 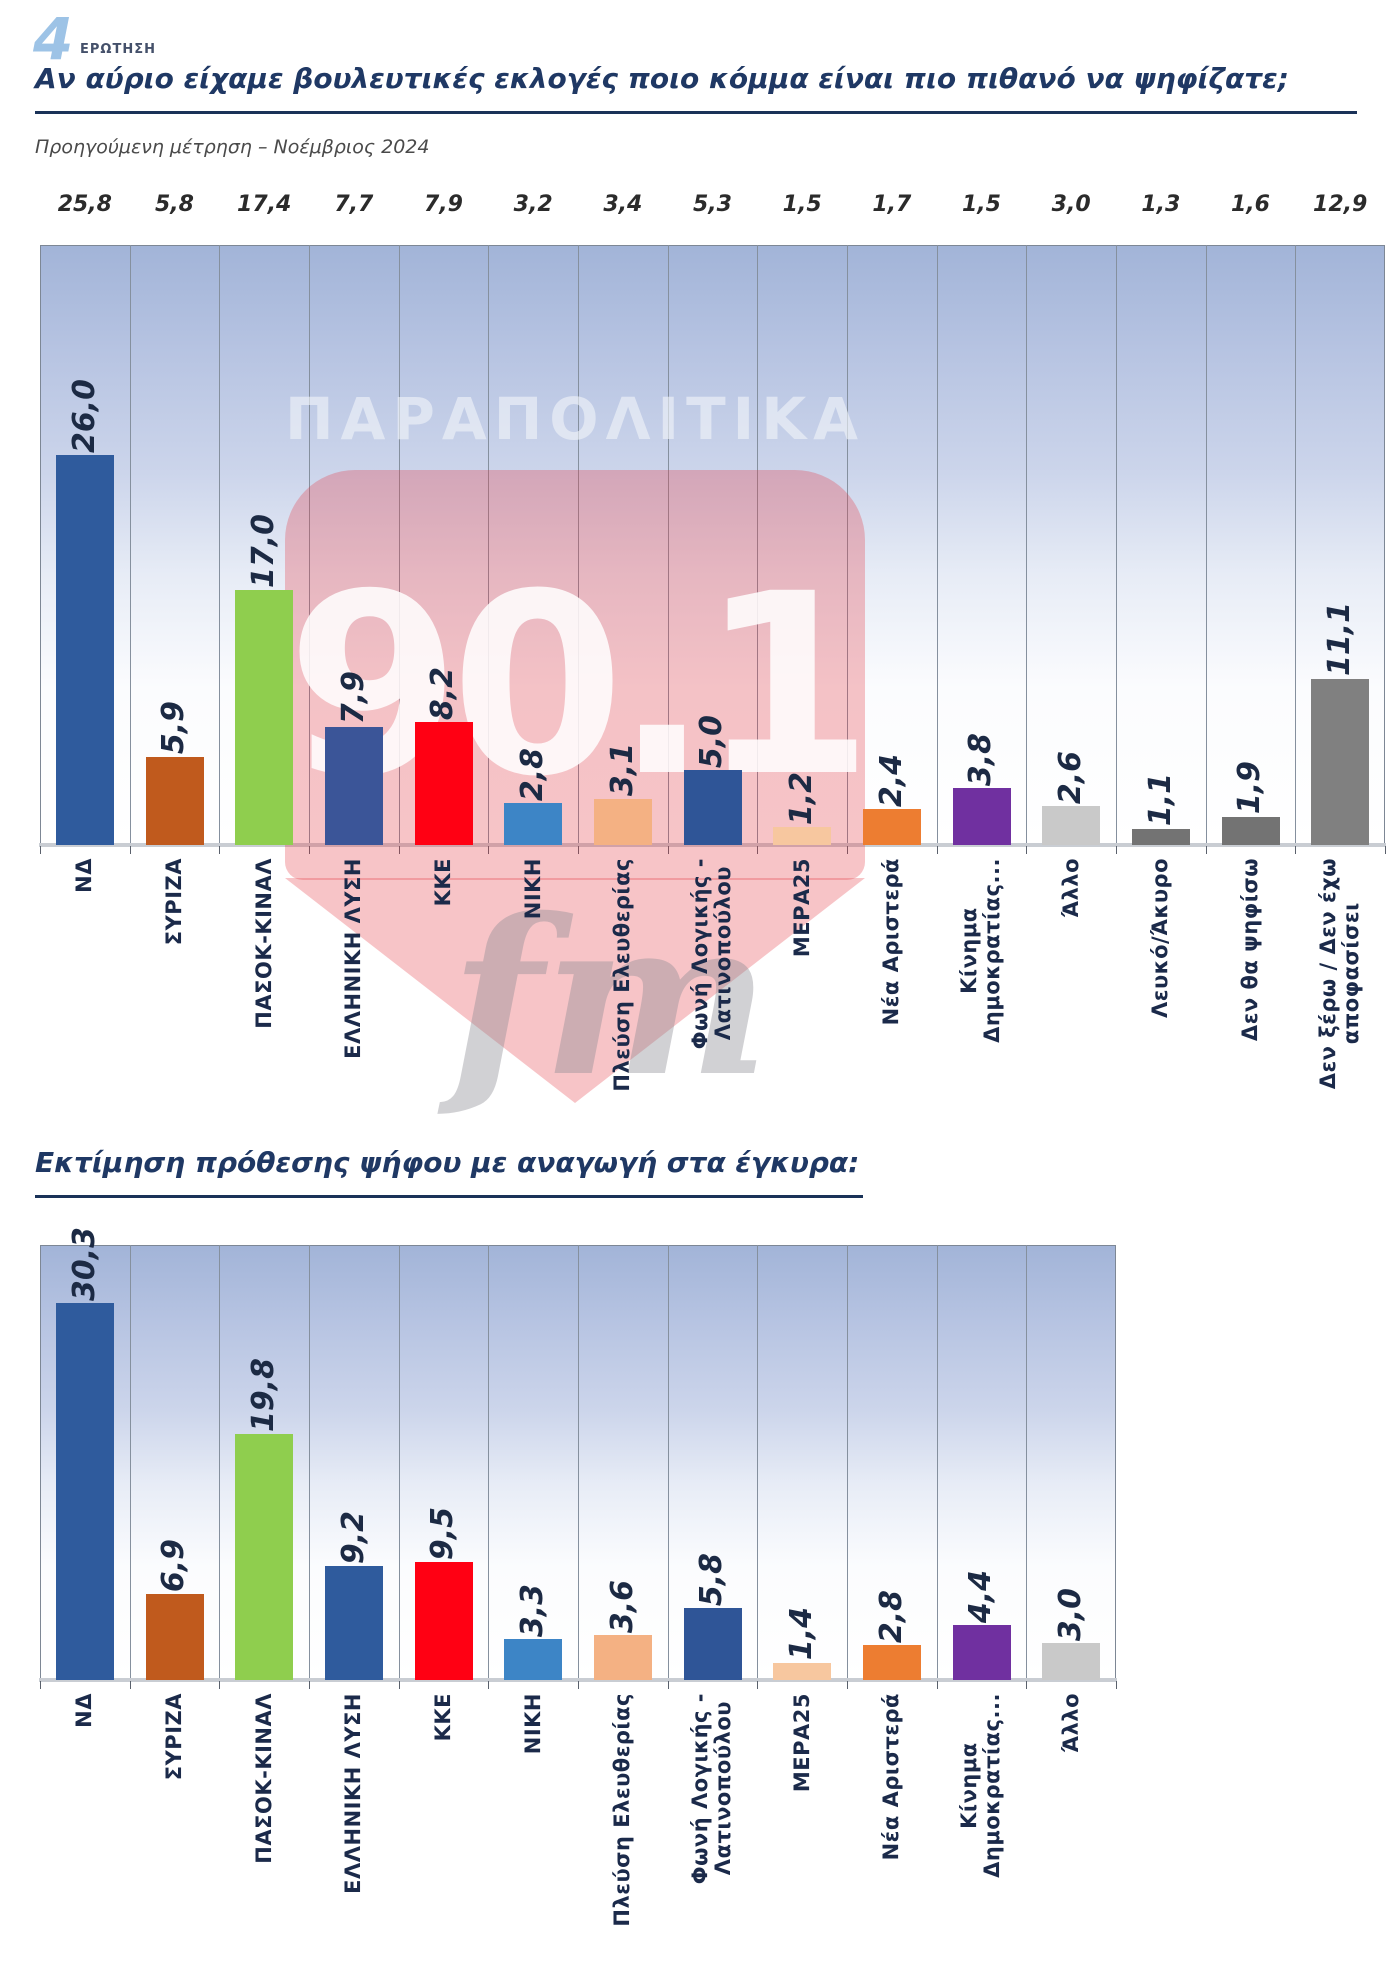 I want to click on previous-value: 7,7, so click(x=354, y=204).